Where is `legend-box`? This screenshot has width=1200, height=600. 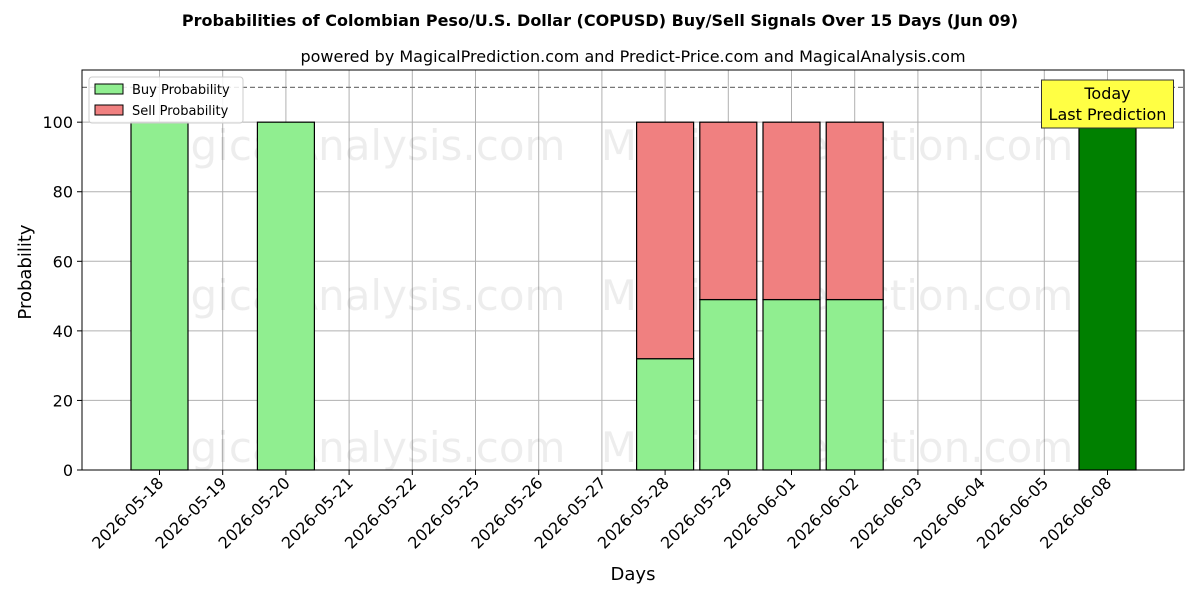 legend-box is located at coordinates (166, 100).